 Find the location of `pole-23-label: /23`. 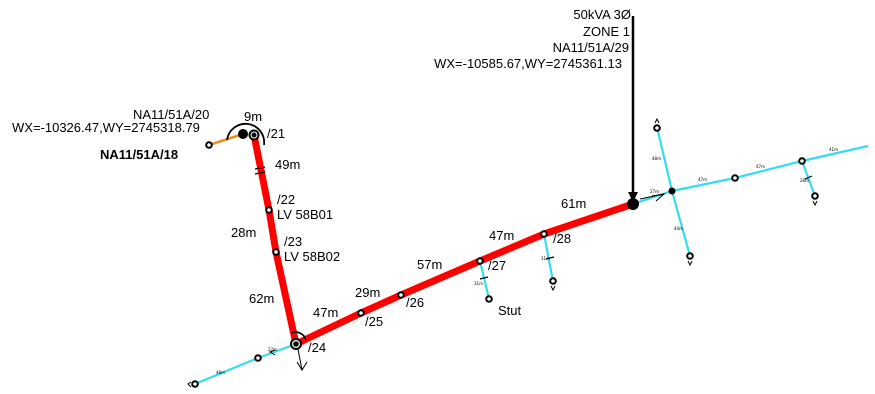

pole-23-label: /23 is located at coordinates (293, 241).